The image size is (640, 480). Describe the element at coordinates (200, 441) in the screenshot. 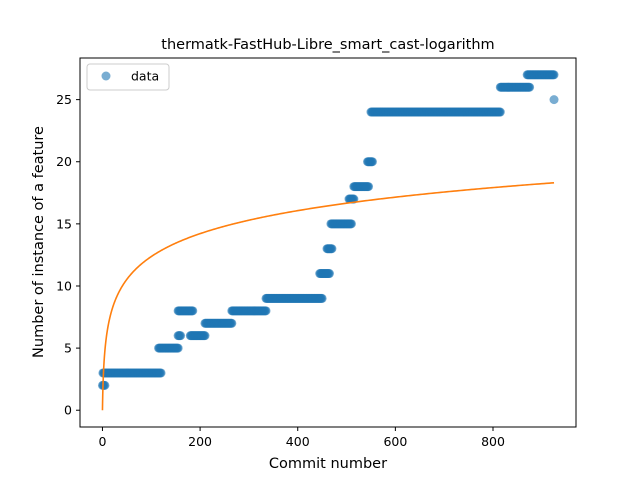

I see `x-tick-label: 200` at that location.